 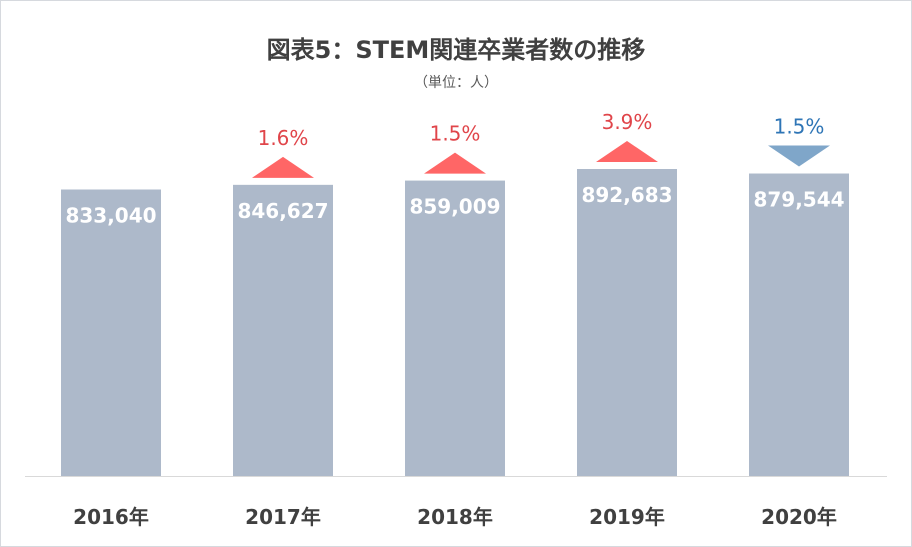 What do you see at coordinates (456, 50) in the screenshot?
I see `chart-title: 図表5：STEM関連卒業者数の推移` at bounding box center [456, 50].